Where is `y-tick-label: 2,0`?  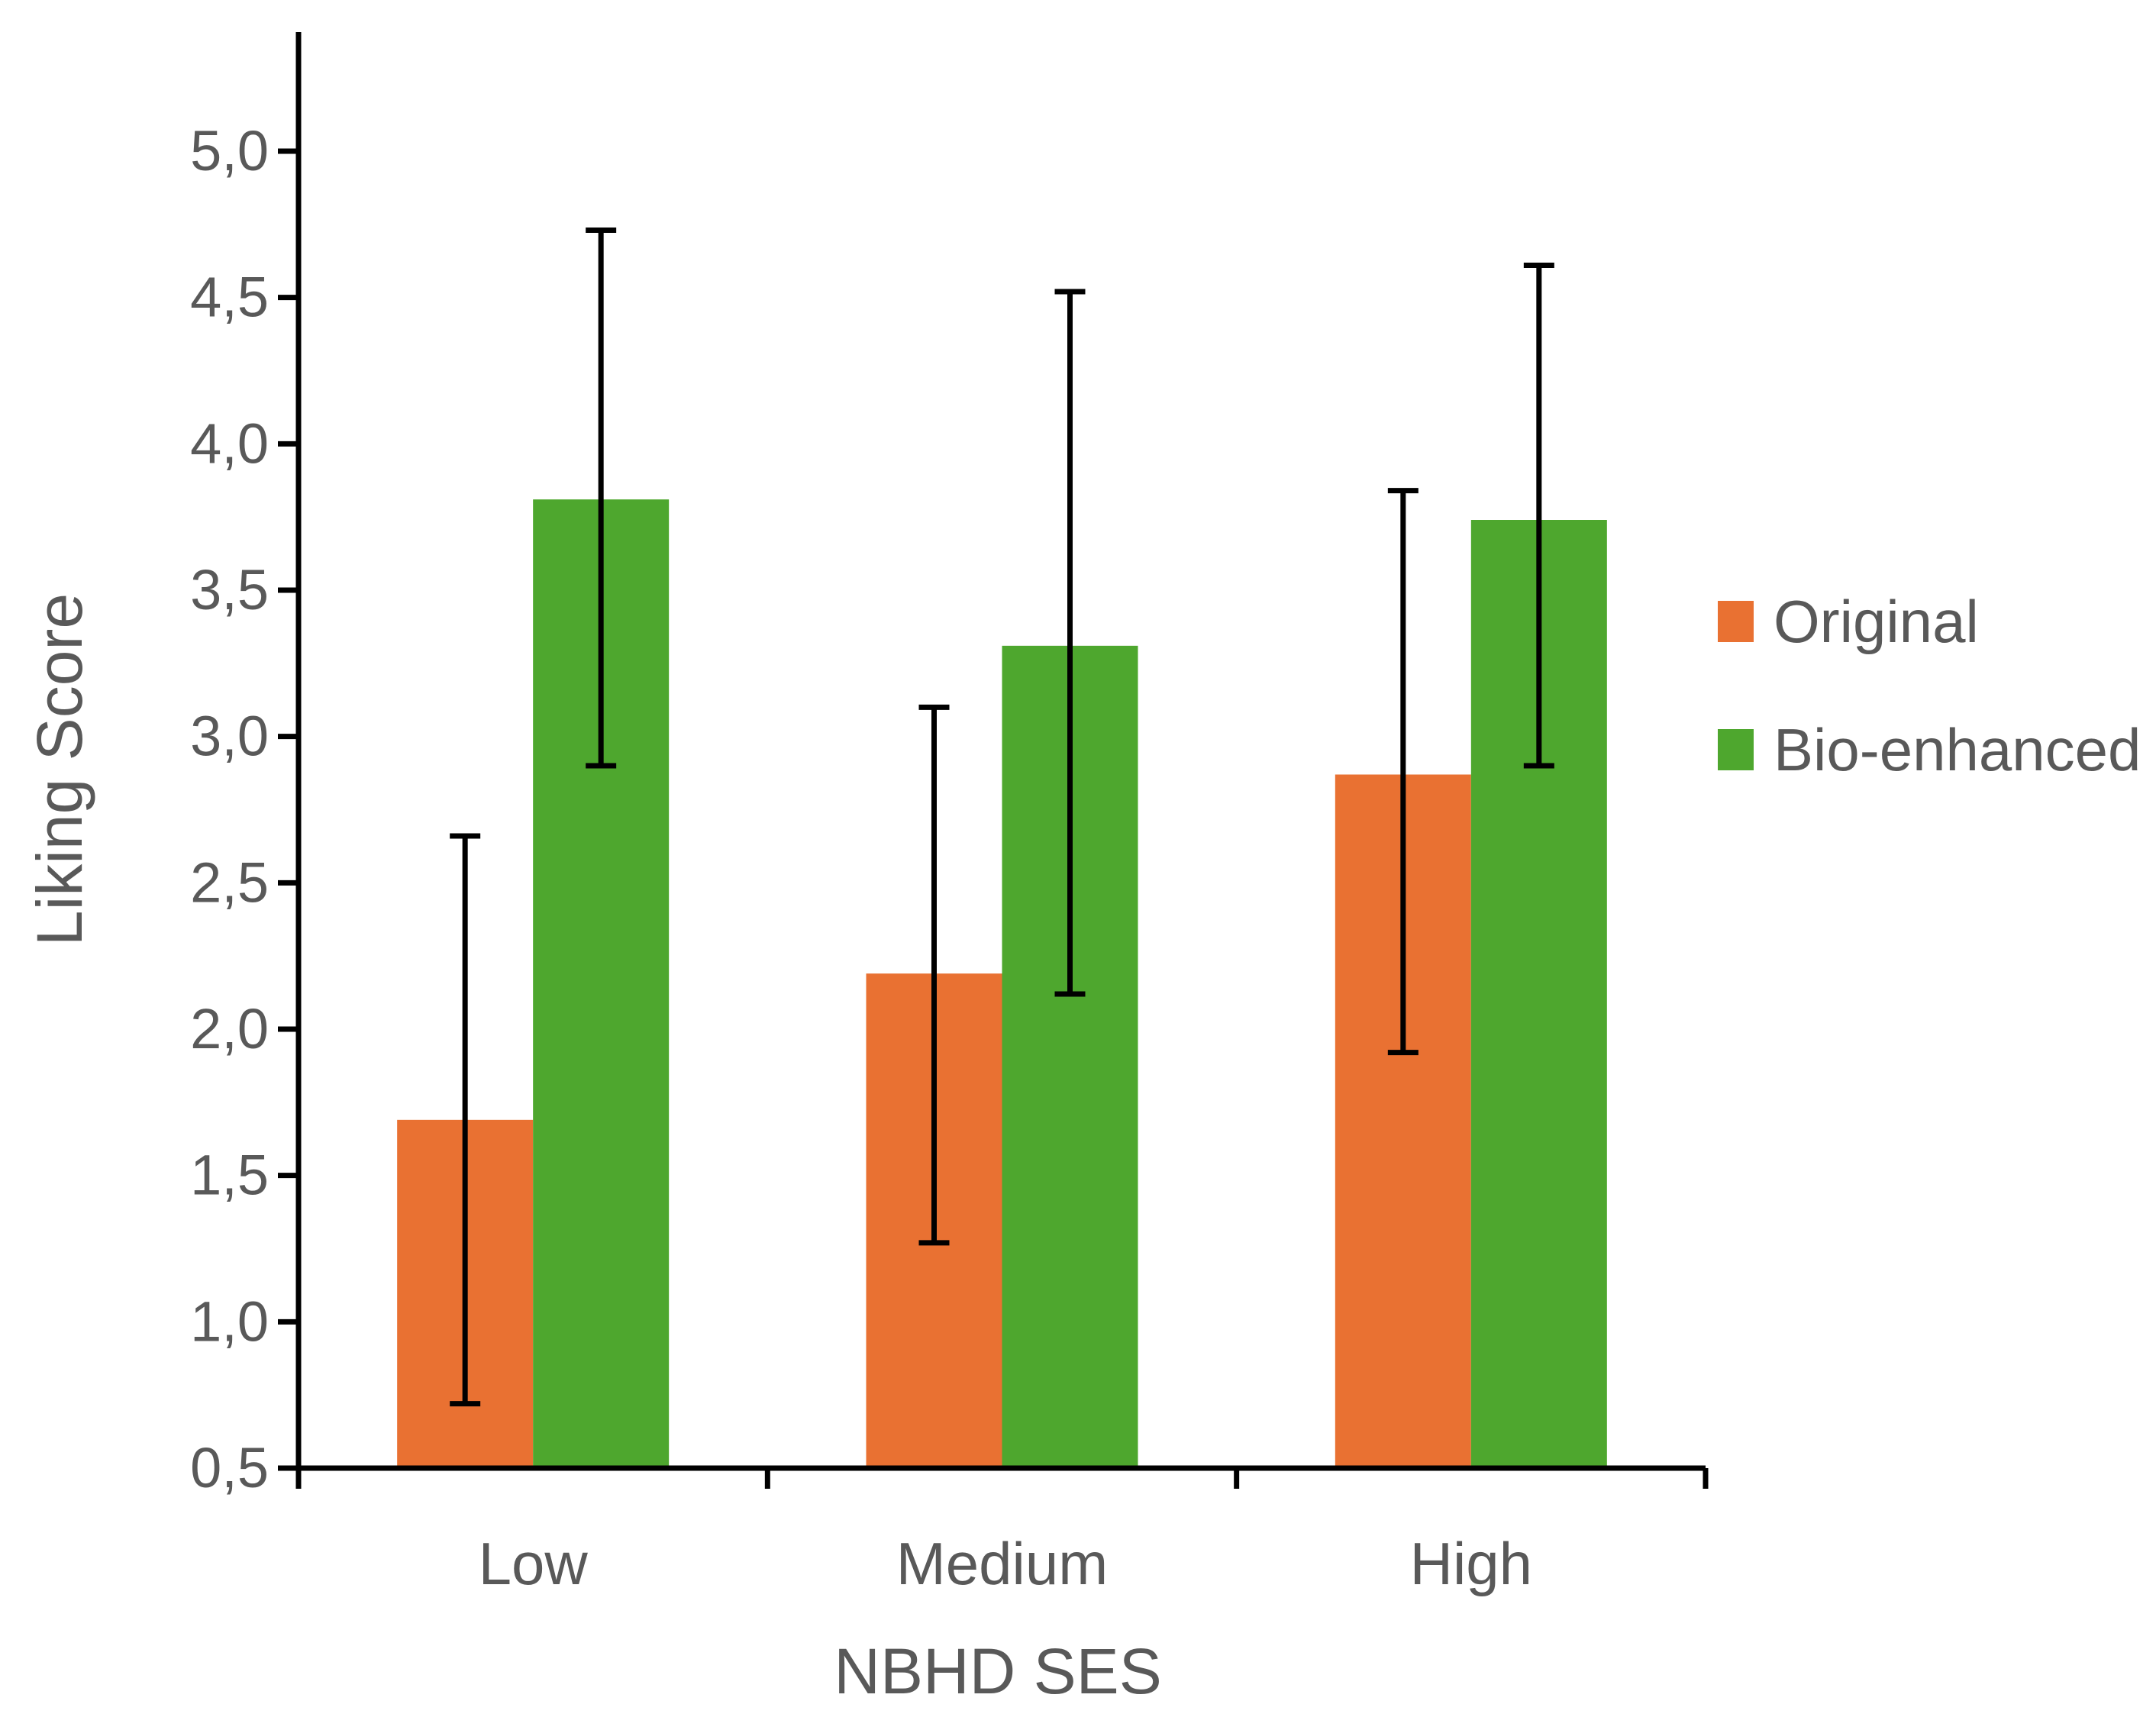
y-tick-label: 2,0 is located at coordinates (229, 1028).